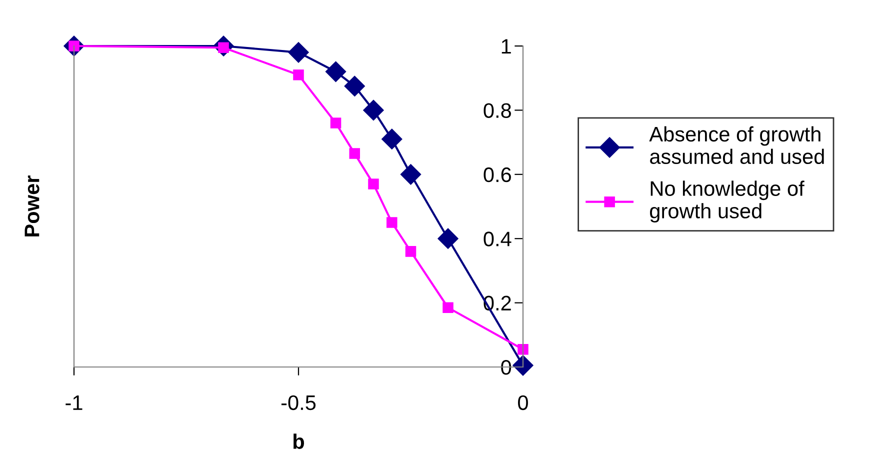  What do you see at coordinates (298, 402) in the screenshot?
I see `x-tick-label: -0.5` at bounding box center [298, 402].